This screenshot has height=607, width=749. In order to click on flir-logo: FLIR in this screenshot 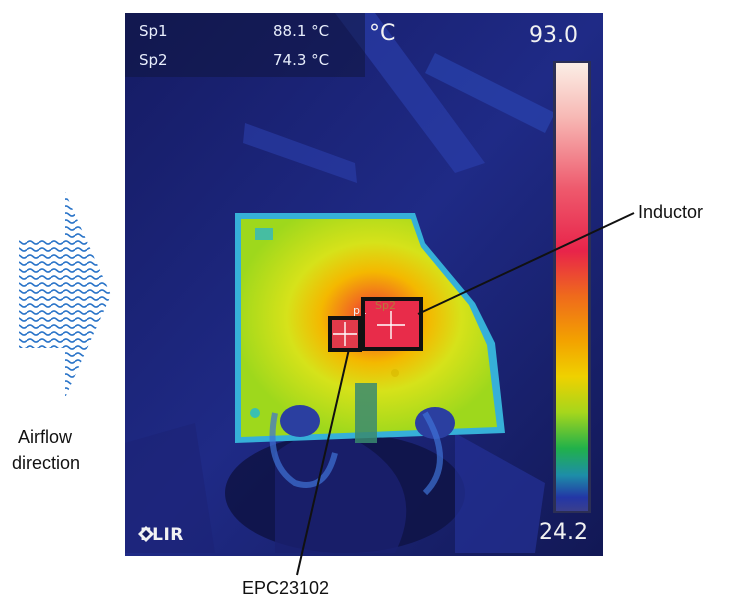, I will do `click(160, 535)`.